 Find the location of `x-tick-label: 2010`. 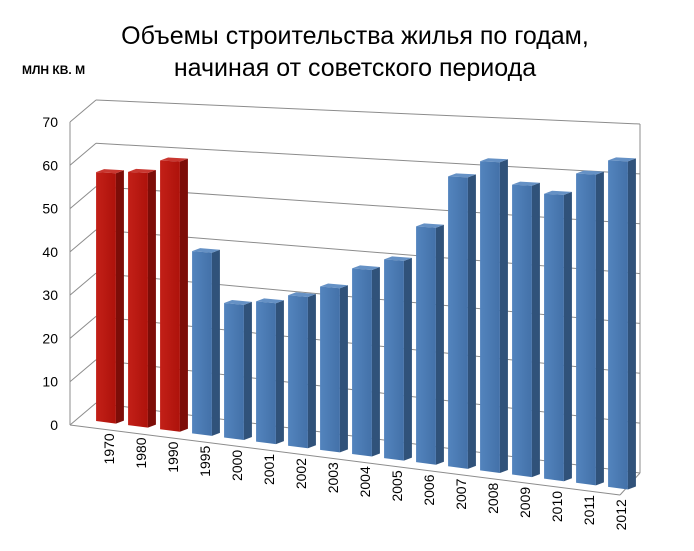

x-tick-label: 2010 is located at coordinates (557, 506).